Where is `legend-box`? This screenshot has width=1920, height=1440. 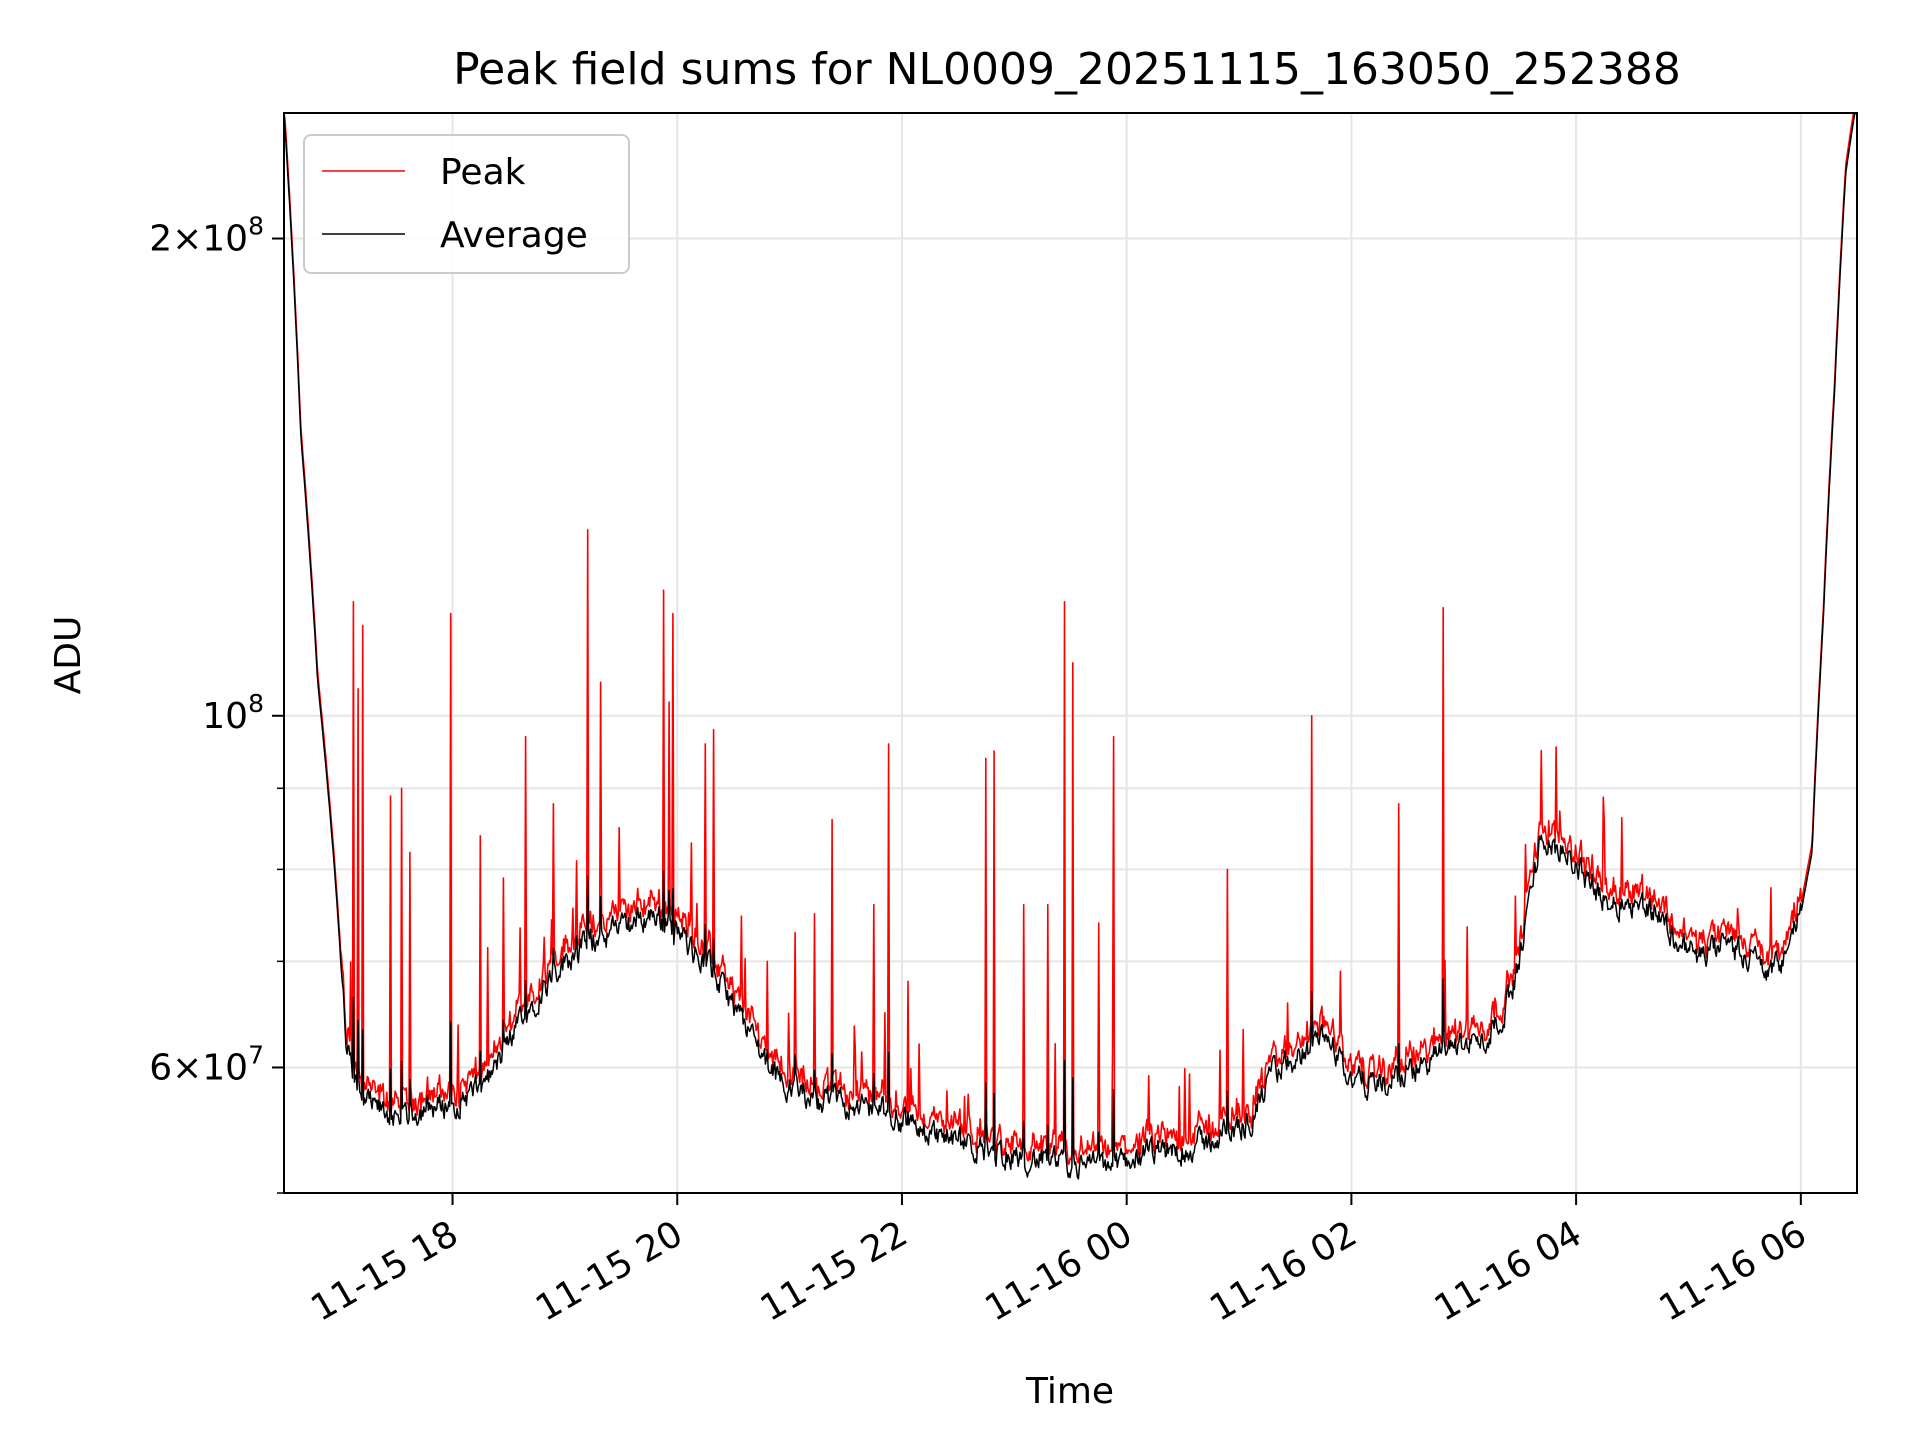 legend-box is located at coordinates (466, 204).